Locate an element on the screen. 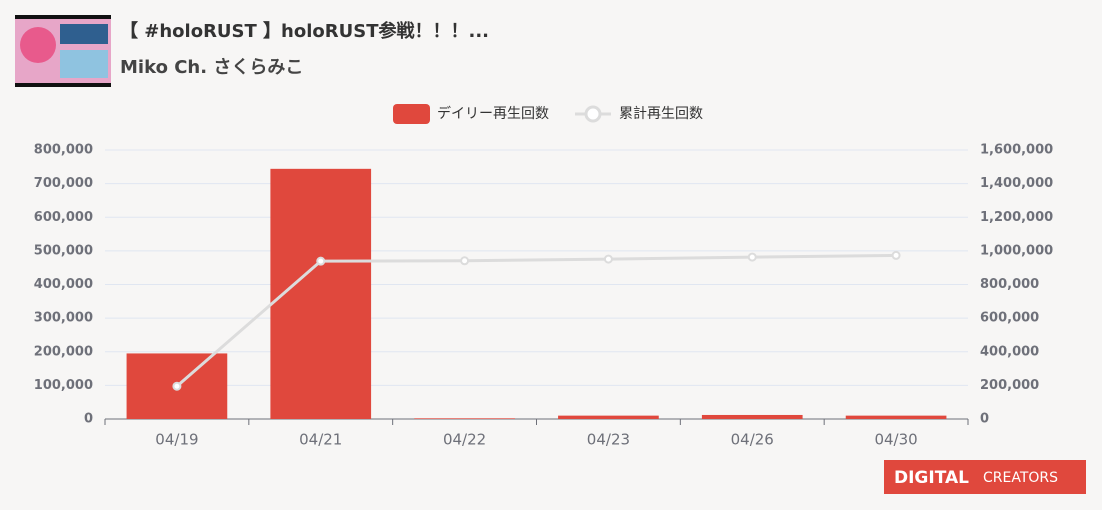 This screenshot has width=1102, height=510. y2-tick-label: 800,000 is located at coordinates (1009, 284).